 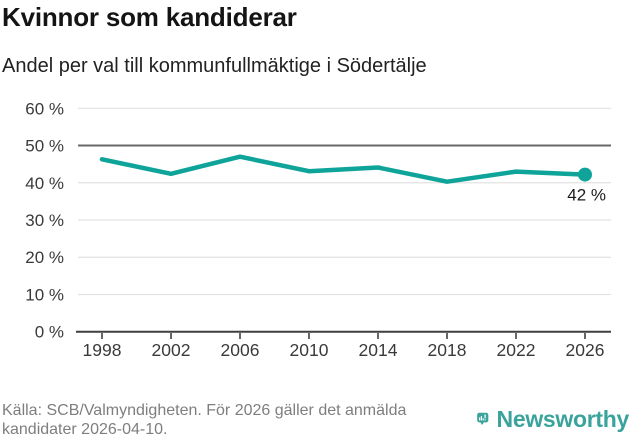 I want to click on x-tick-label: 1998, so click(x=102, y=350).